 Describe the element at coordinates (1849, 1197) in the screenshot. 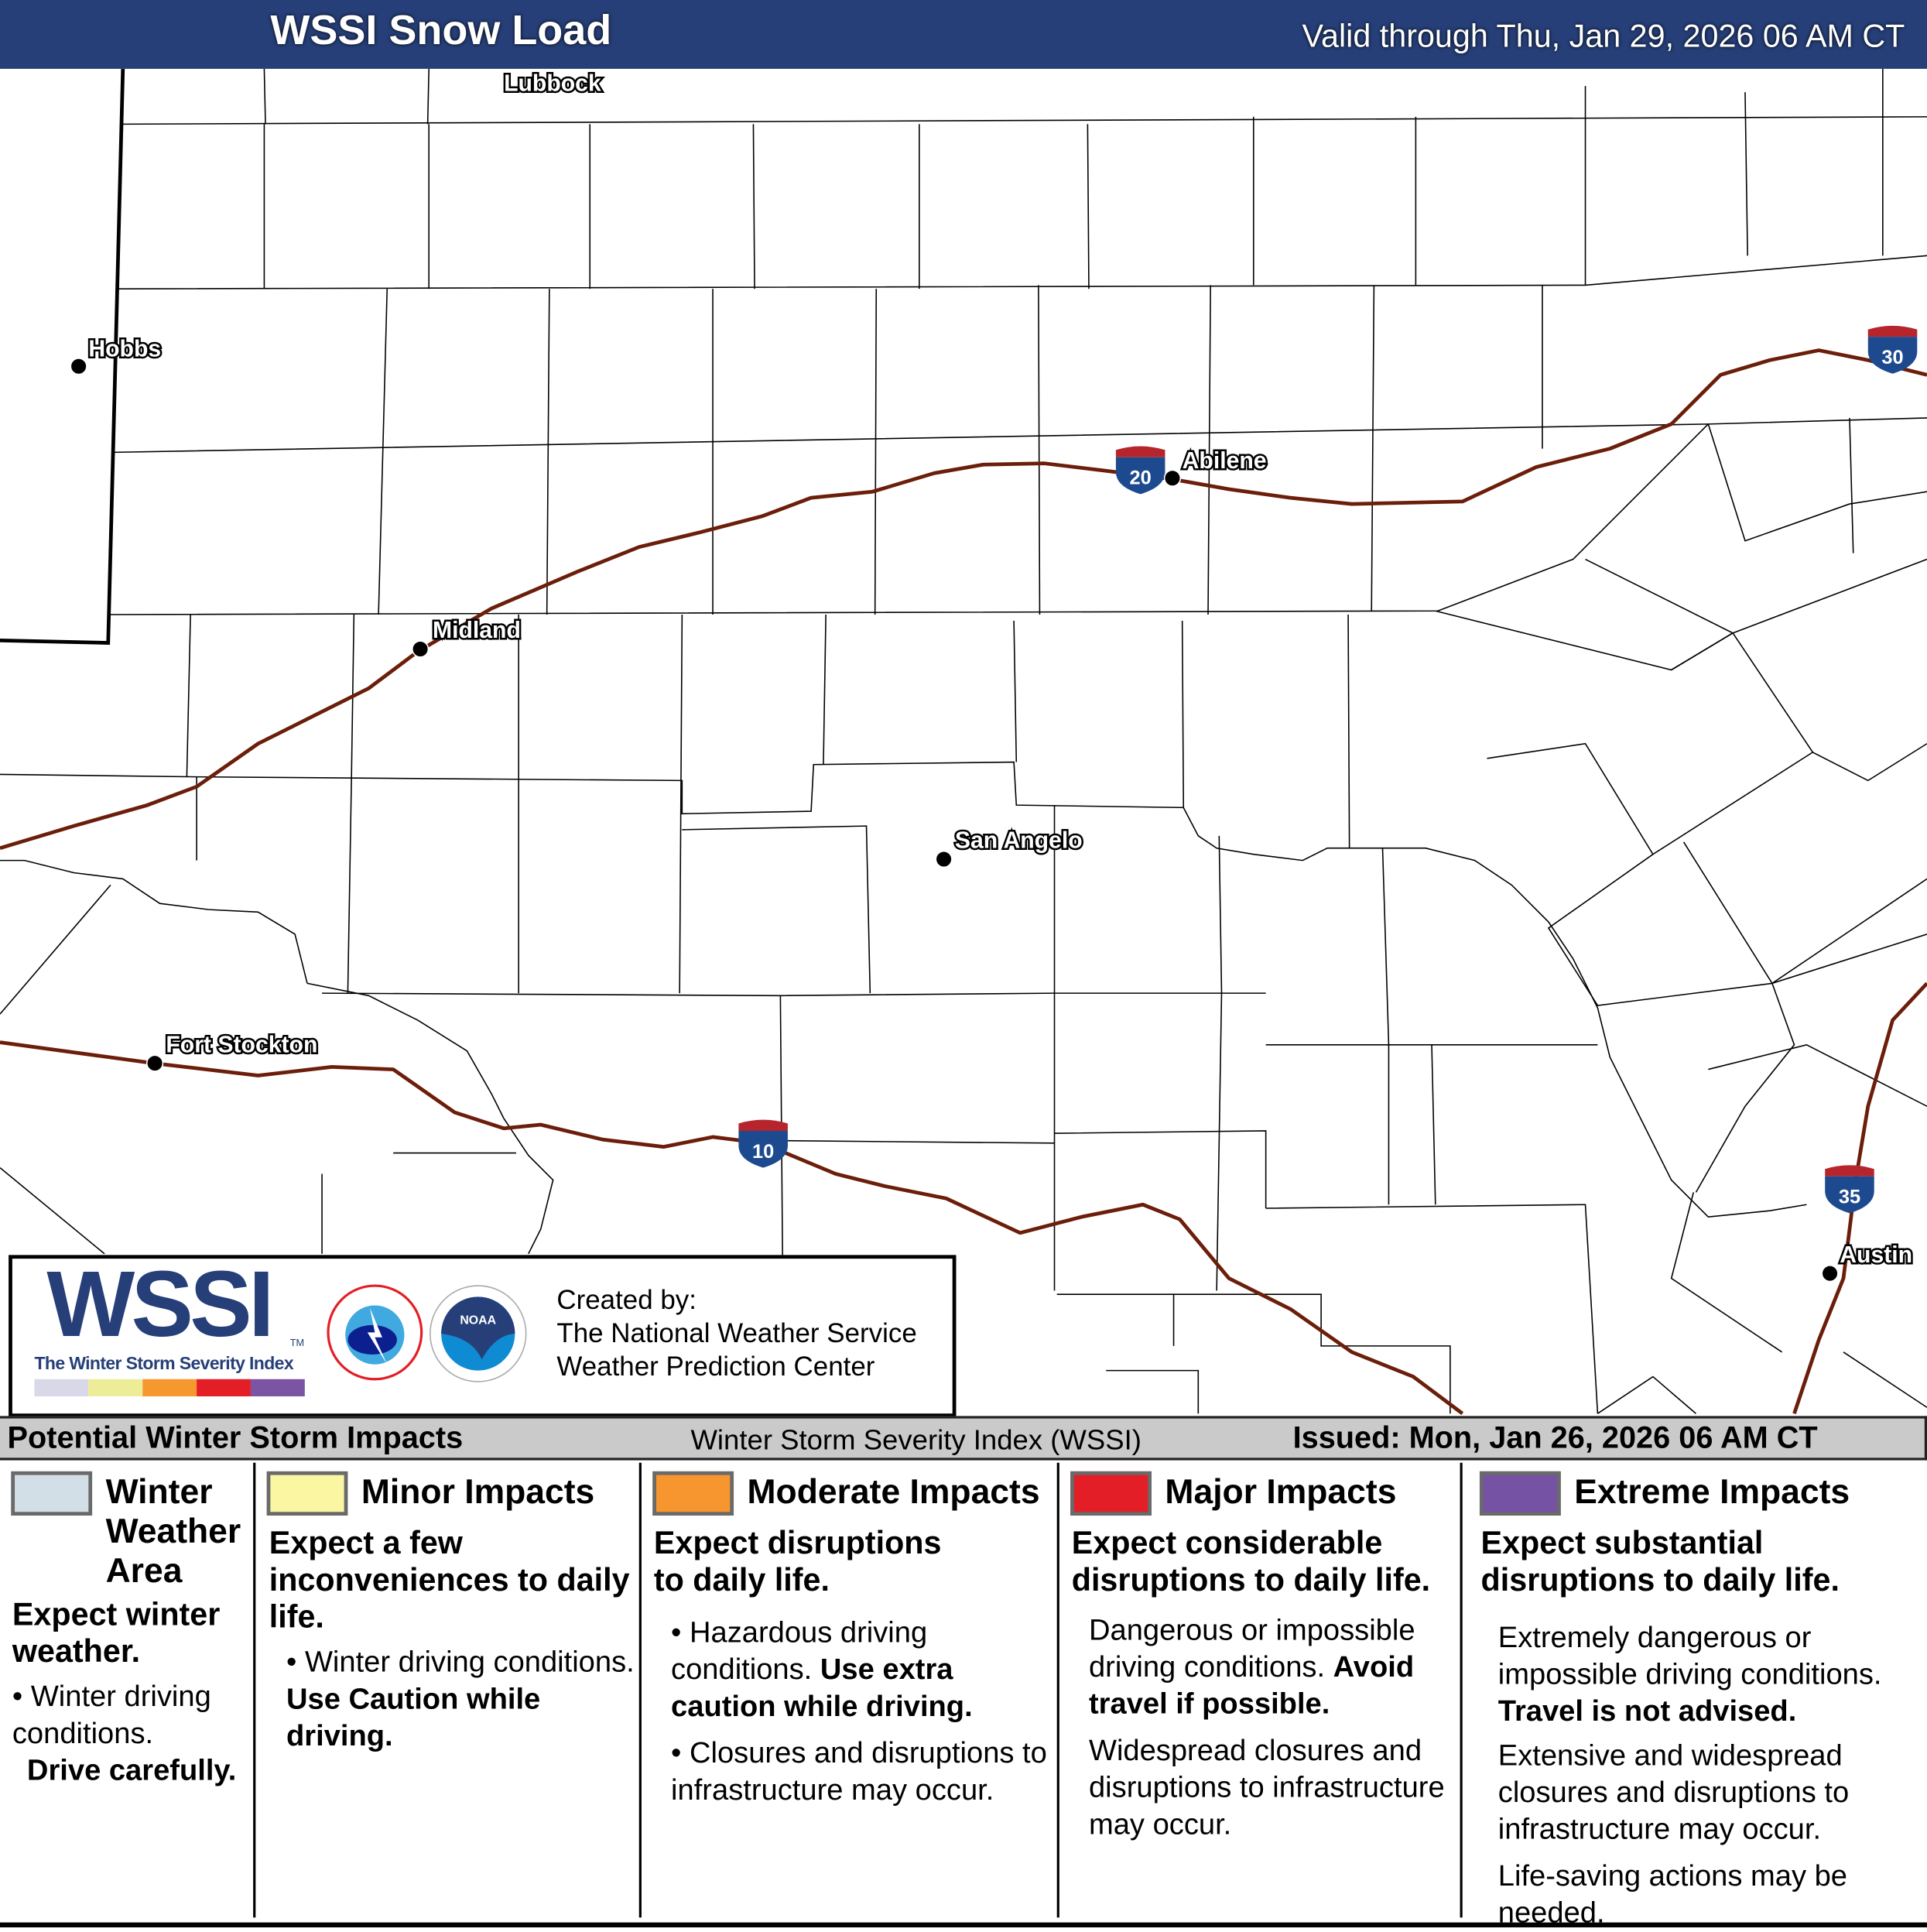

I see `interstate-number: 35` at that location.